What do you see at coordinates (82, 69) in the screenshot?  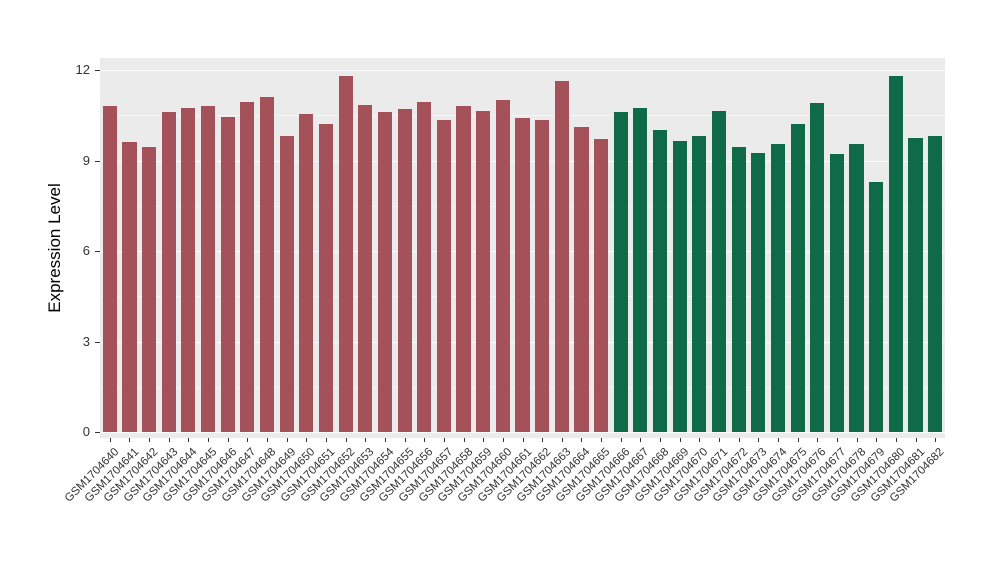 I see `y-tick-label: 12` at bounding box center [82, 69].